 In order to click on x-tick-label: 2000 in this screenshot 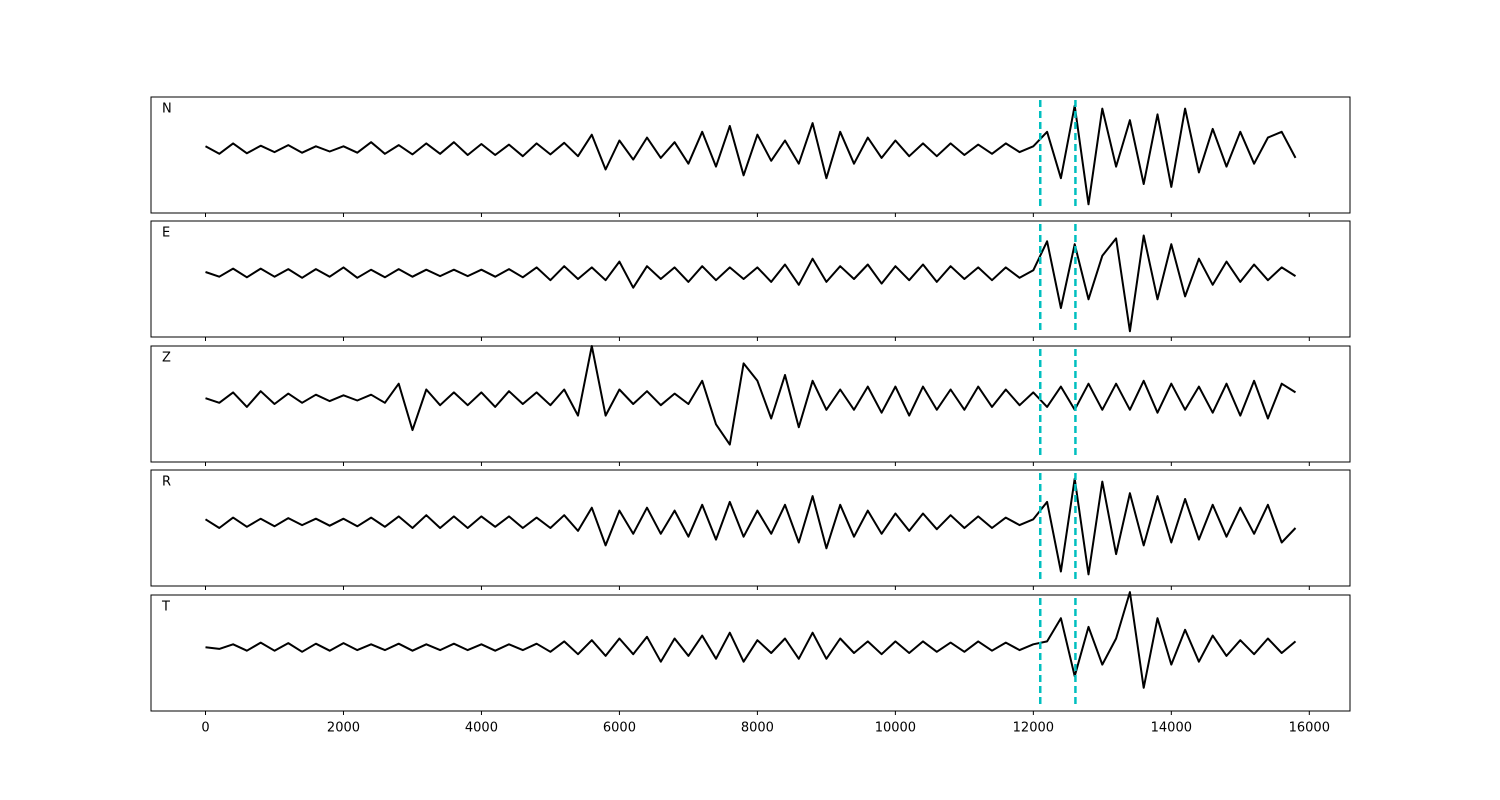, I will do `click(343, 728)`.